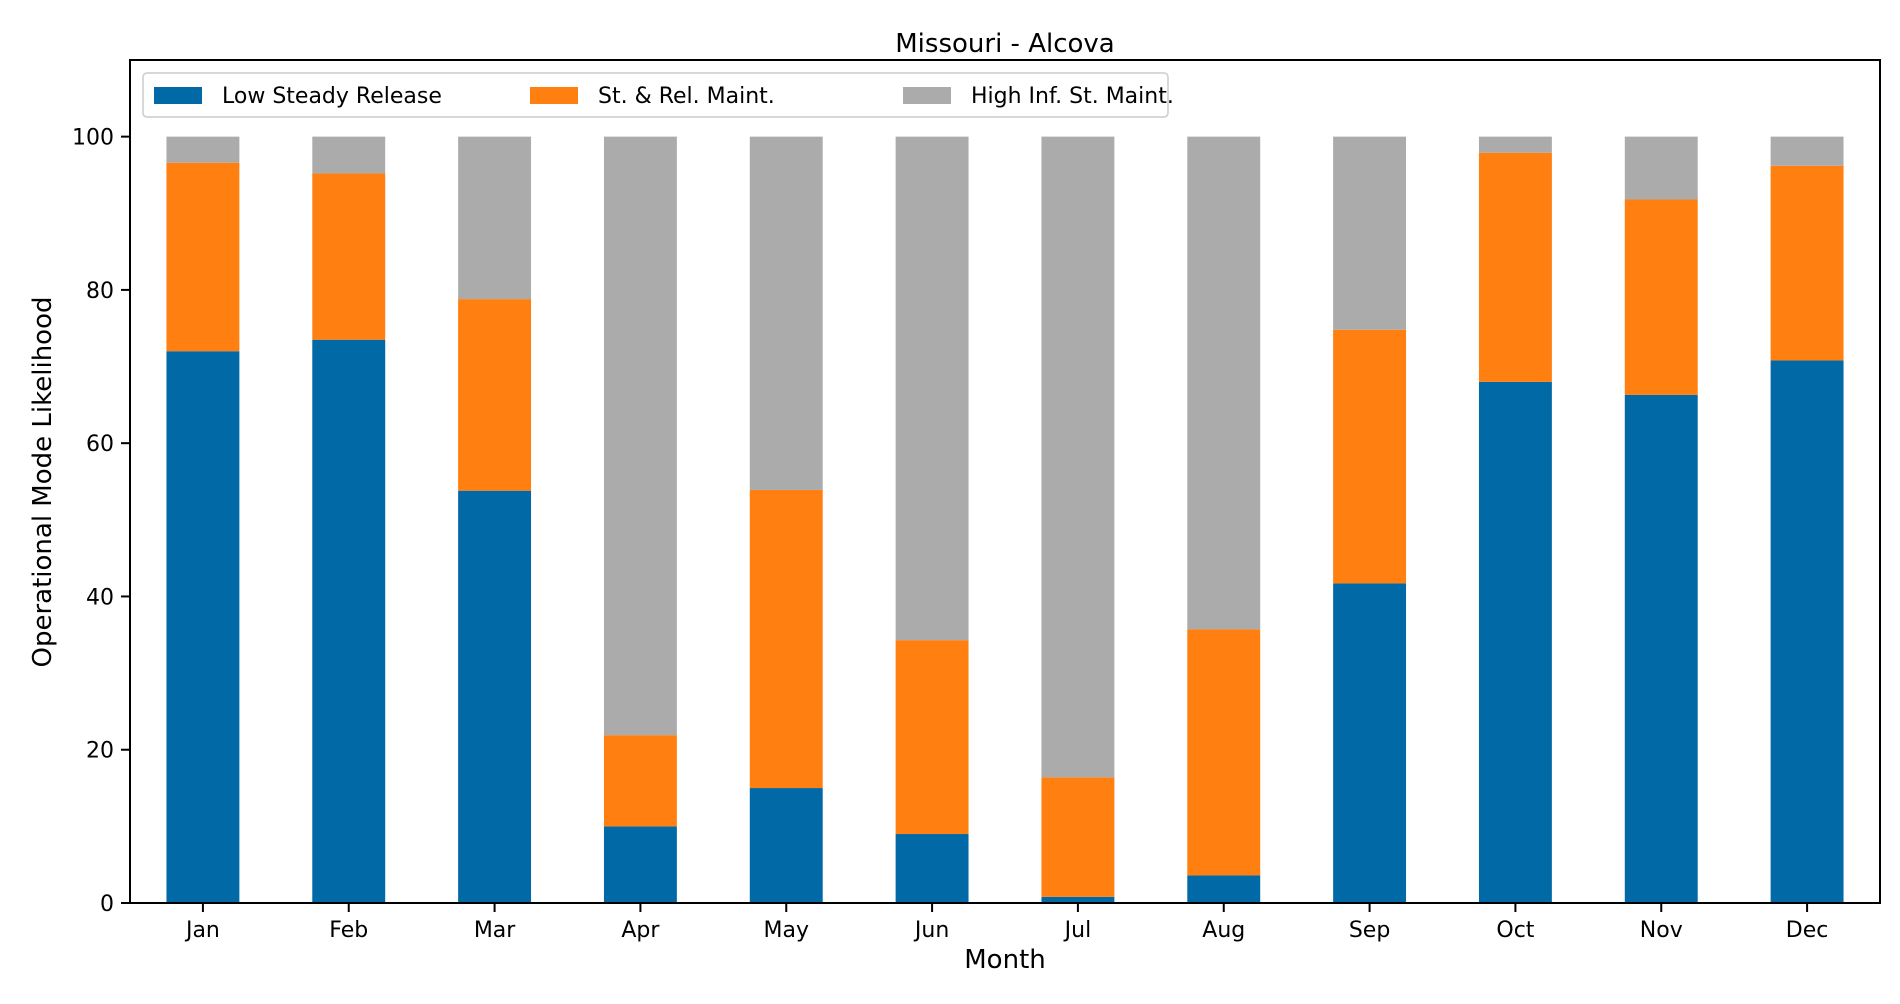 This screenshot has width=1900, height=1004. Describe the element at coordinates (1661, 930) in the screenshot. I see `x-tick-label: Nov` at that location.